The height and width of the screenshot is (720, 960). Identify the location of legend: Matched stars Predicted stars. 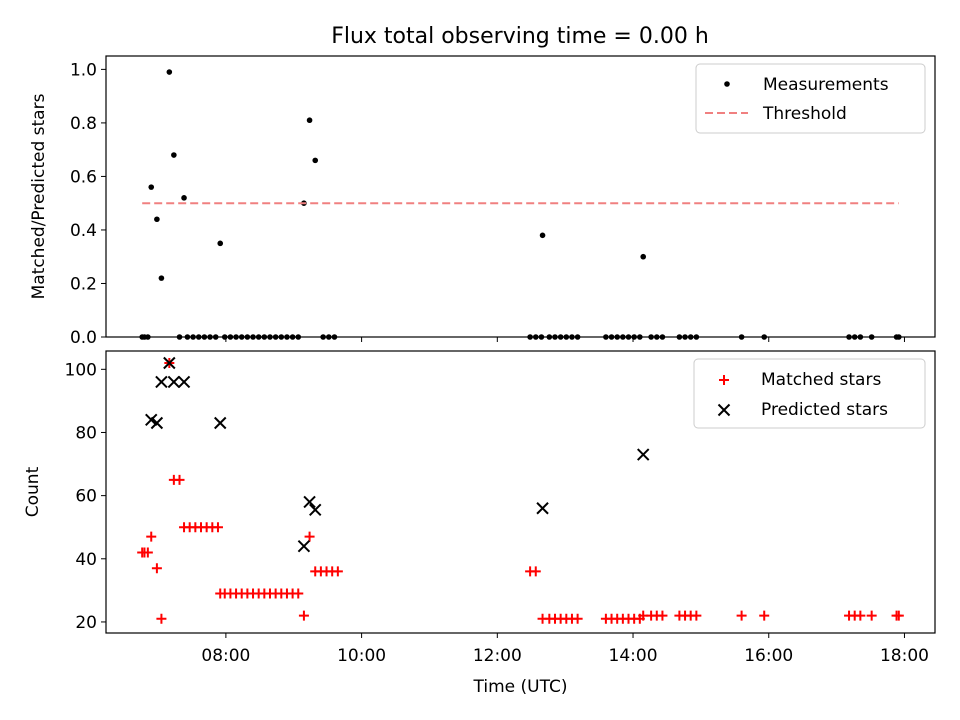
(809, 393).